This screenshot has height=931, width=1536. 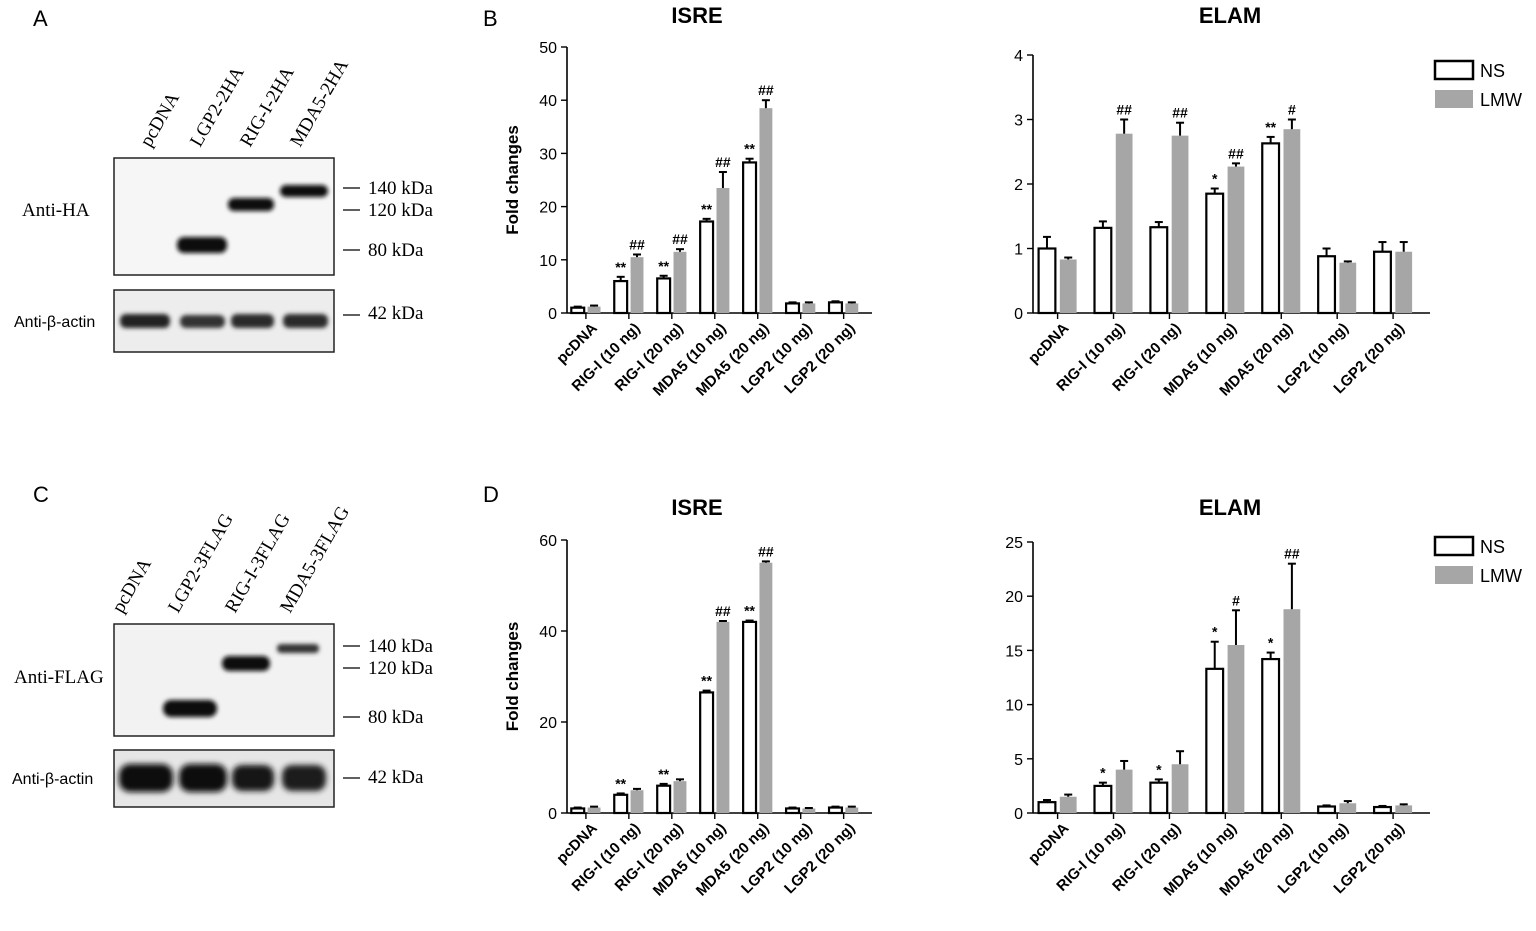 I want to click on panel-label-a: A, so click(x=40, y=18).